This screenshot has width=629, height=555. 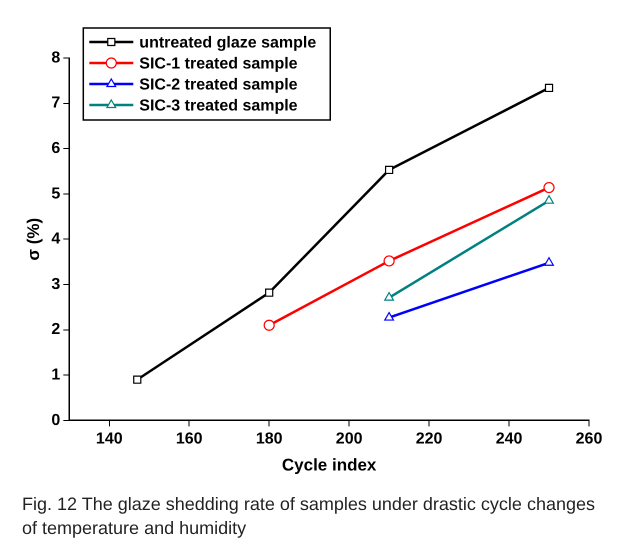 What do you see at coordinates (269, 439) in the screenshot?
I see `x-tick-label: 180` at bounding box center [269, 439].